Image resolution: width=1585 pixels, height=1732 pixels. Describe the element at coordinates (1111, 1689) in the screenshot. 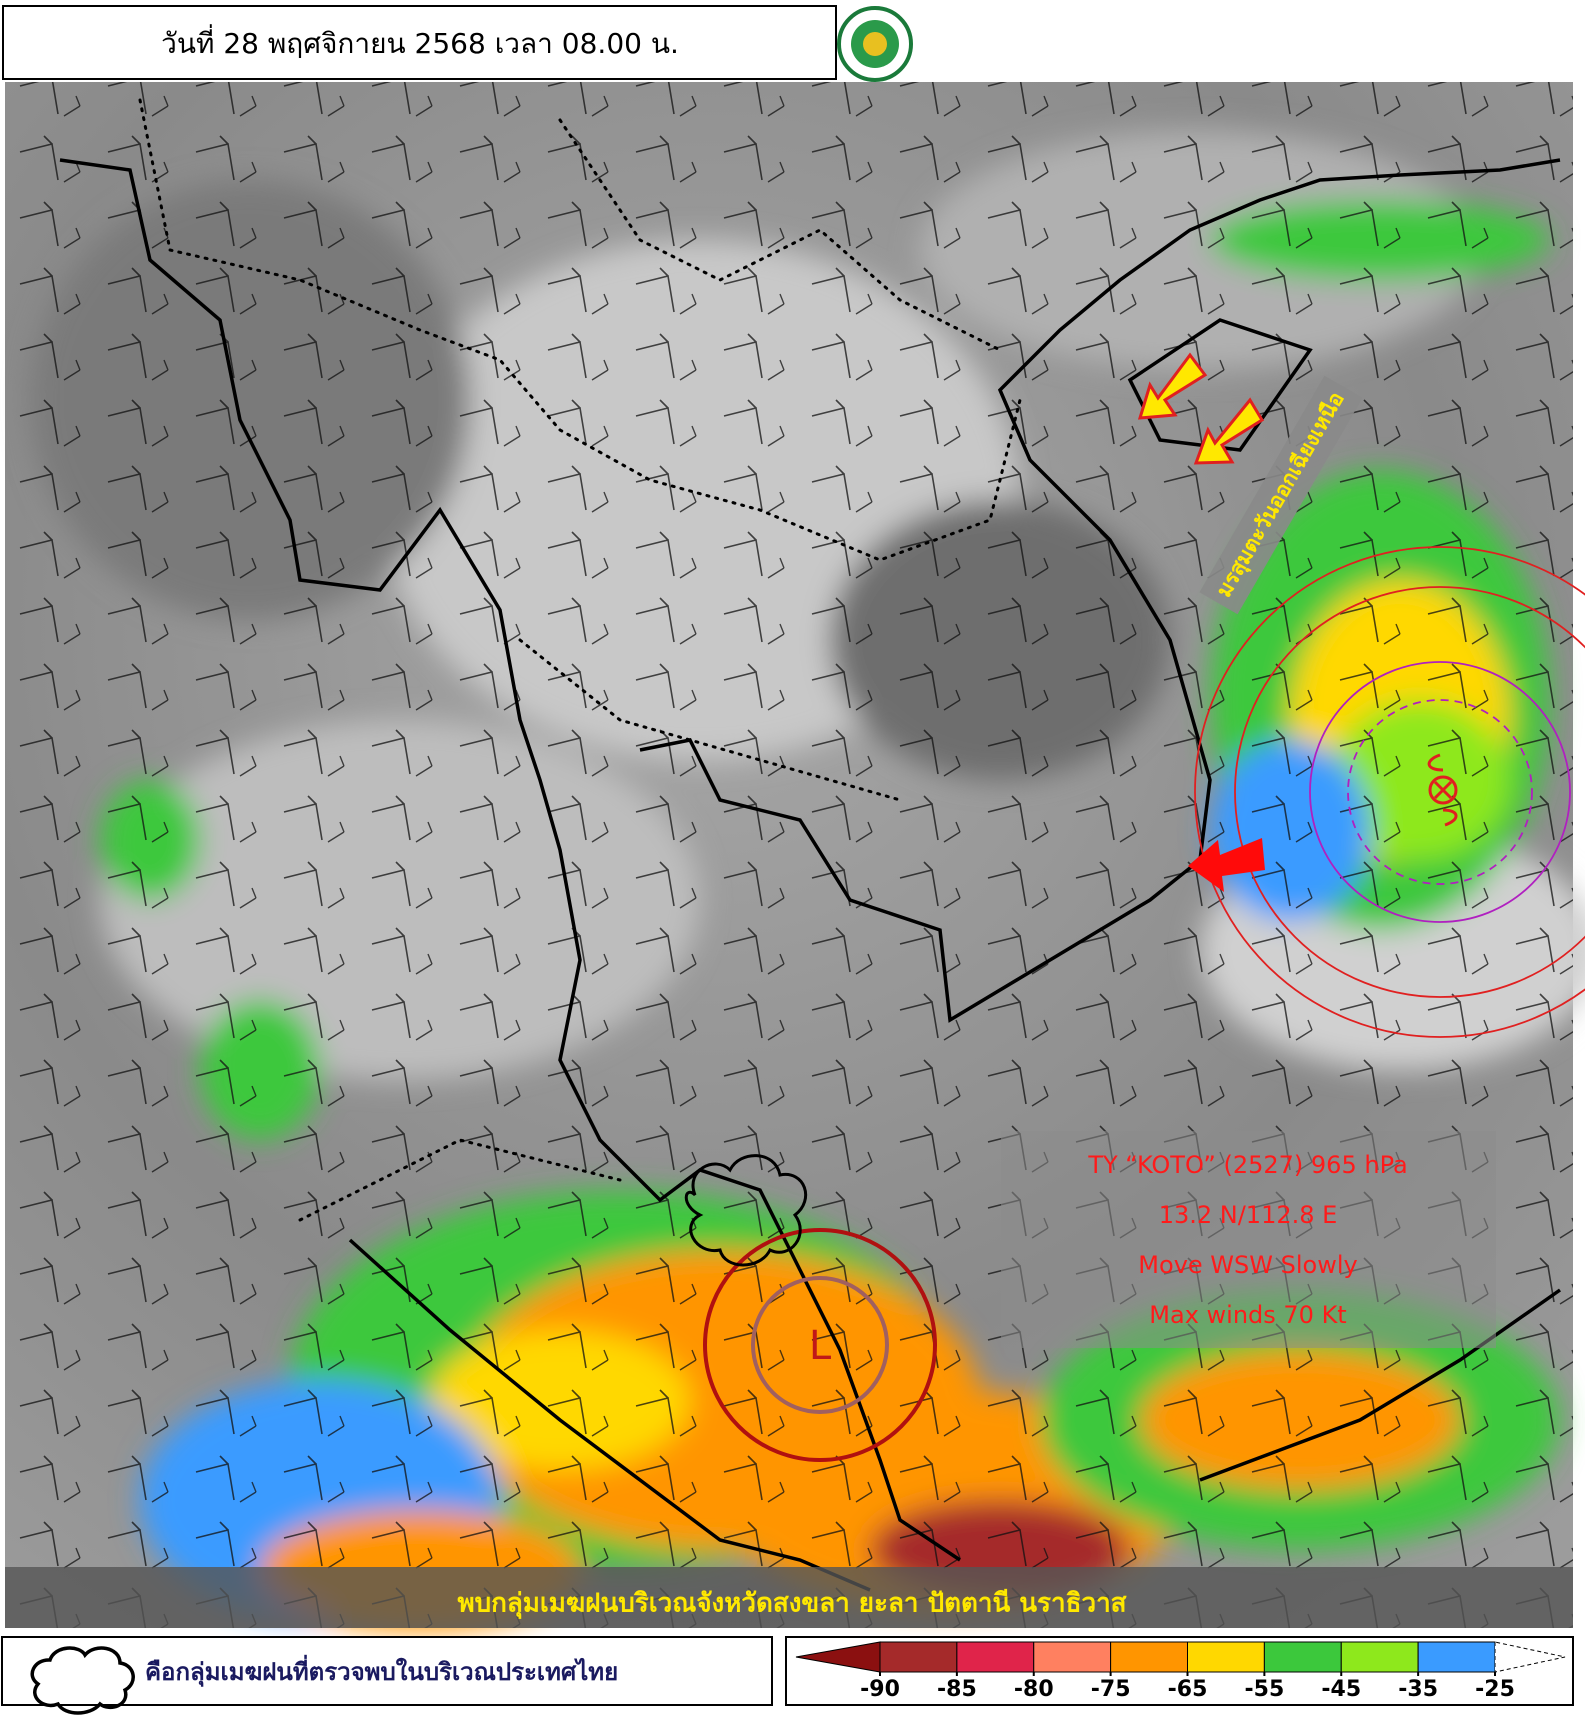

I see `scale-tick-label: -75` at that location.